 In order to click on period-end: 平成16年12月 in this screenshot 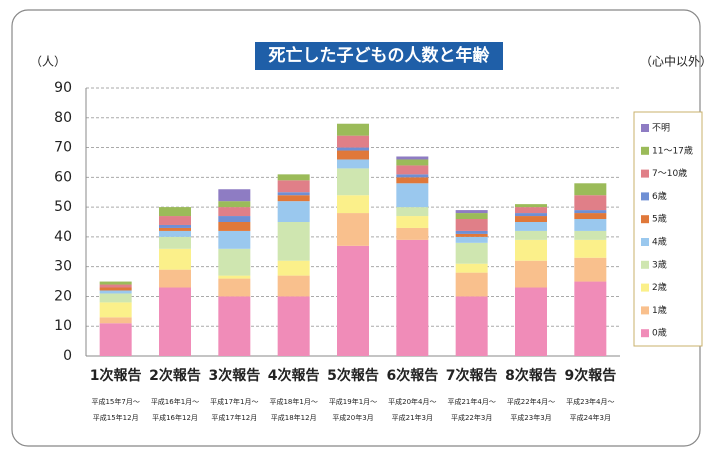, I will do `click(175, 417)`.